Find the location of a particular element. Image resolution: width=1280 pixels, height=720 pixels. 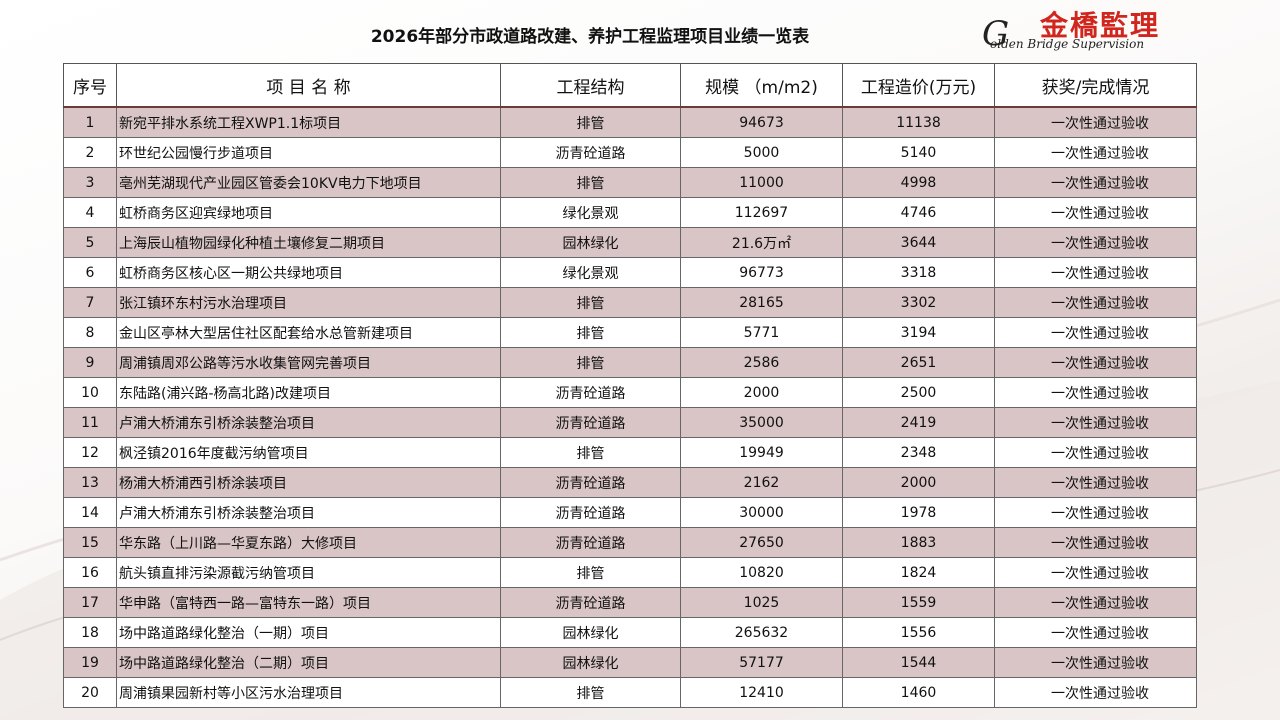

cell-scale: 27650 is located at coordinates (761, 542).